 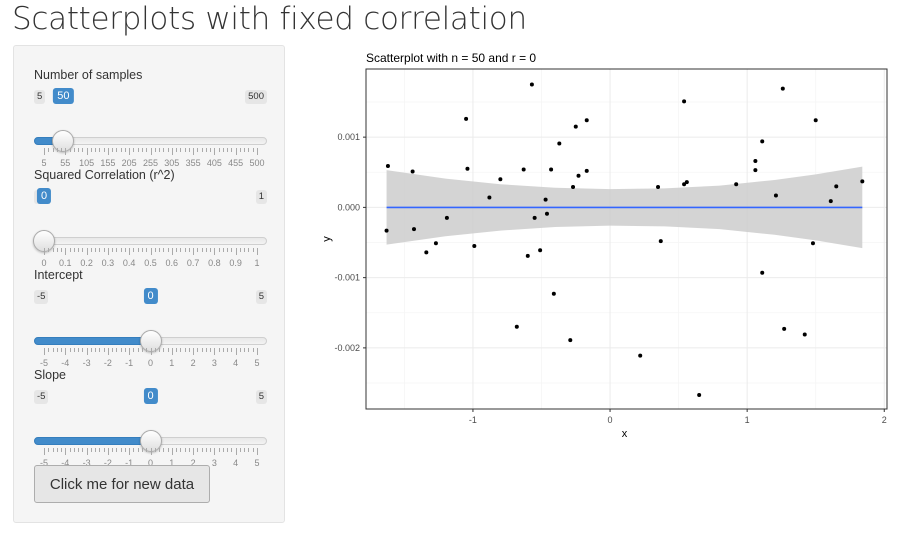 What do you see at coordinates (129, 263) in the screenshot?
I see `slider-tick-label: 0.4` at bounding box center [129, 263].